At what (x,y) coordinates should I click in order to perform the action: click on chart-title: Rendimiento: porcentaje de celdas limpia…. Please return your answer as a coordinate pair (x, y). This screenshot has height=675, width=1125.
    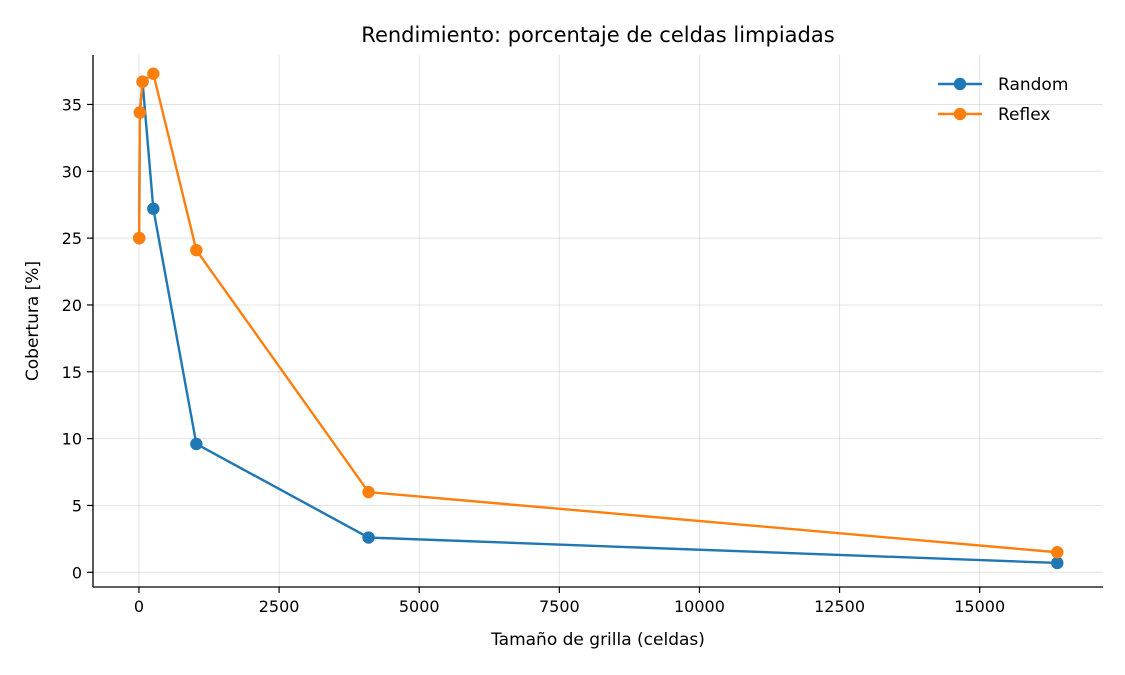
    Looking at the image, I should click on (597, 35).